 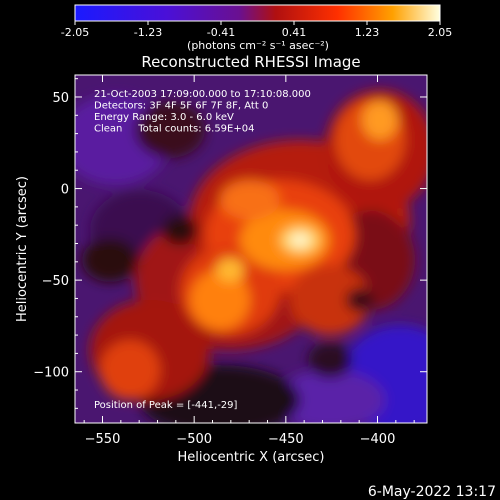 What do you see at coordinates (65, 190) in the screenshot?
I see `y-tick-label: 0` at bounding box center [65, 190].